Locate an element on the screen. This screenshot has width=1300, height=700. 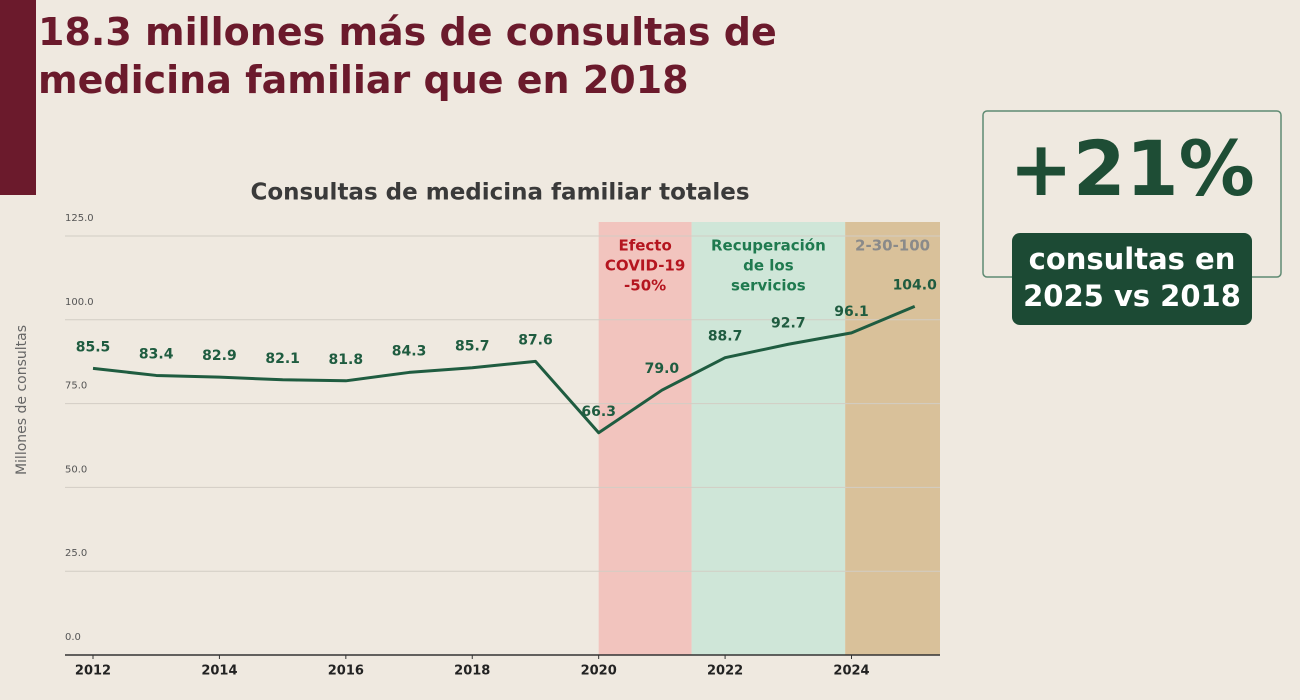
x-tick-label: 2012 is located at coordinates (93, 671).